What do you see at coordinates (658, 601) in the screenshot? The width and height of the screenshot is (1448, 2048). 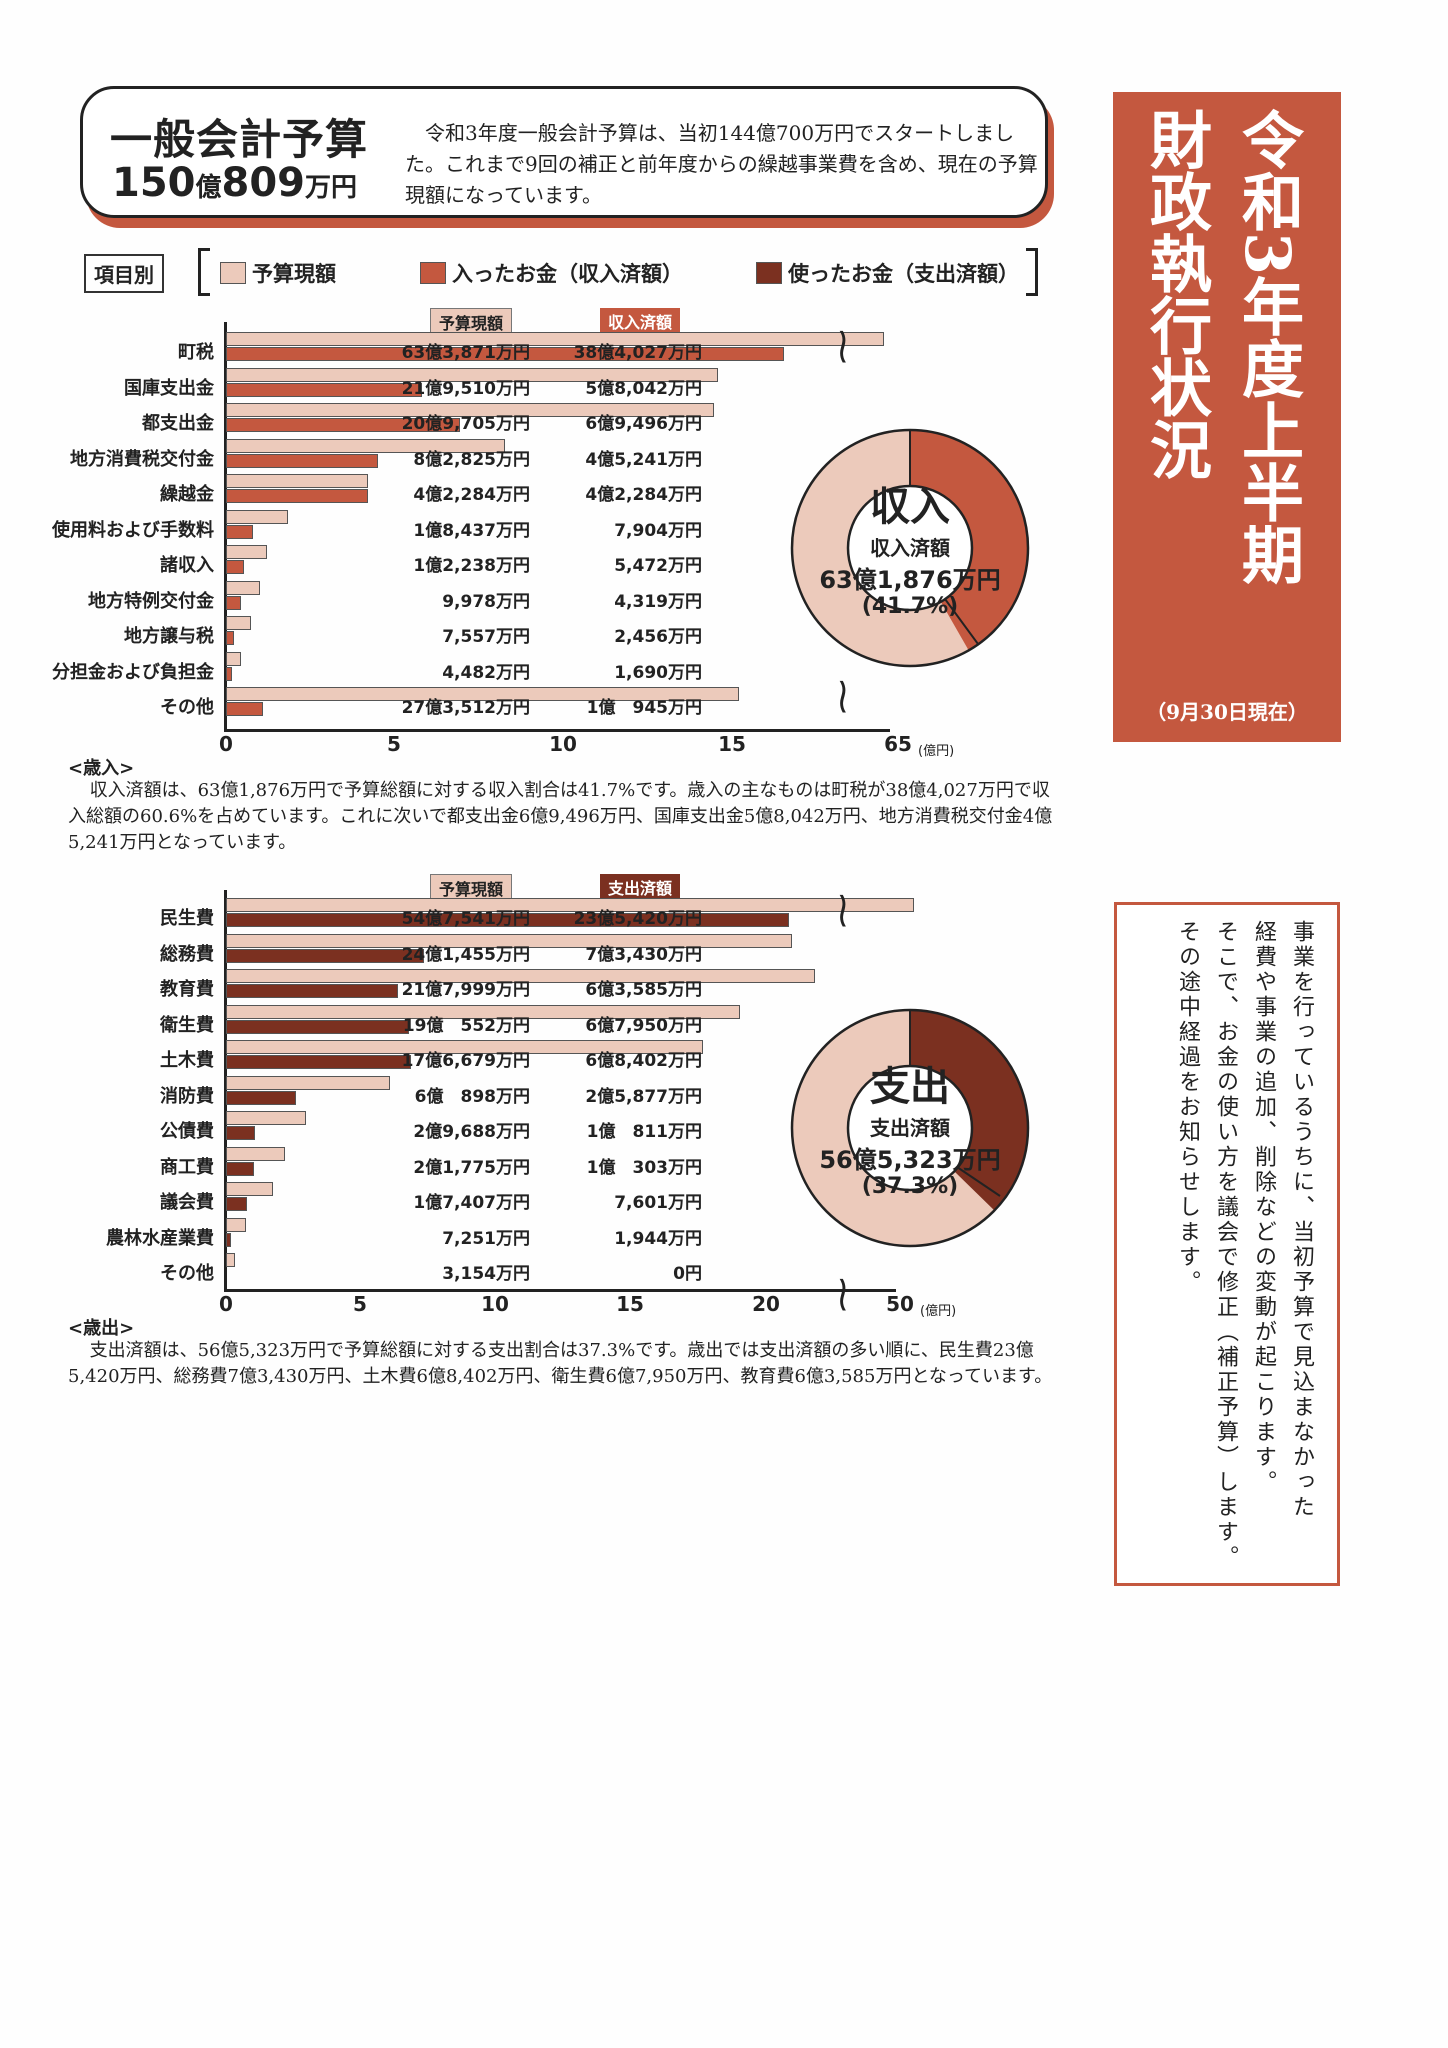 I see `actual-value: 4,319万円` at bounding box center [658, 601].